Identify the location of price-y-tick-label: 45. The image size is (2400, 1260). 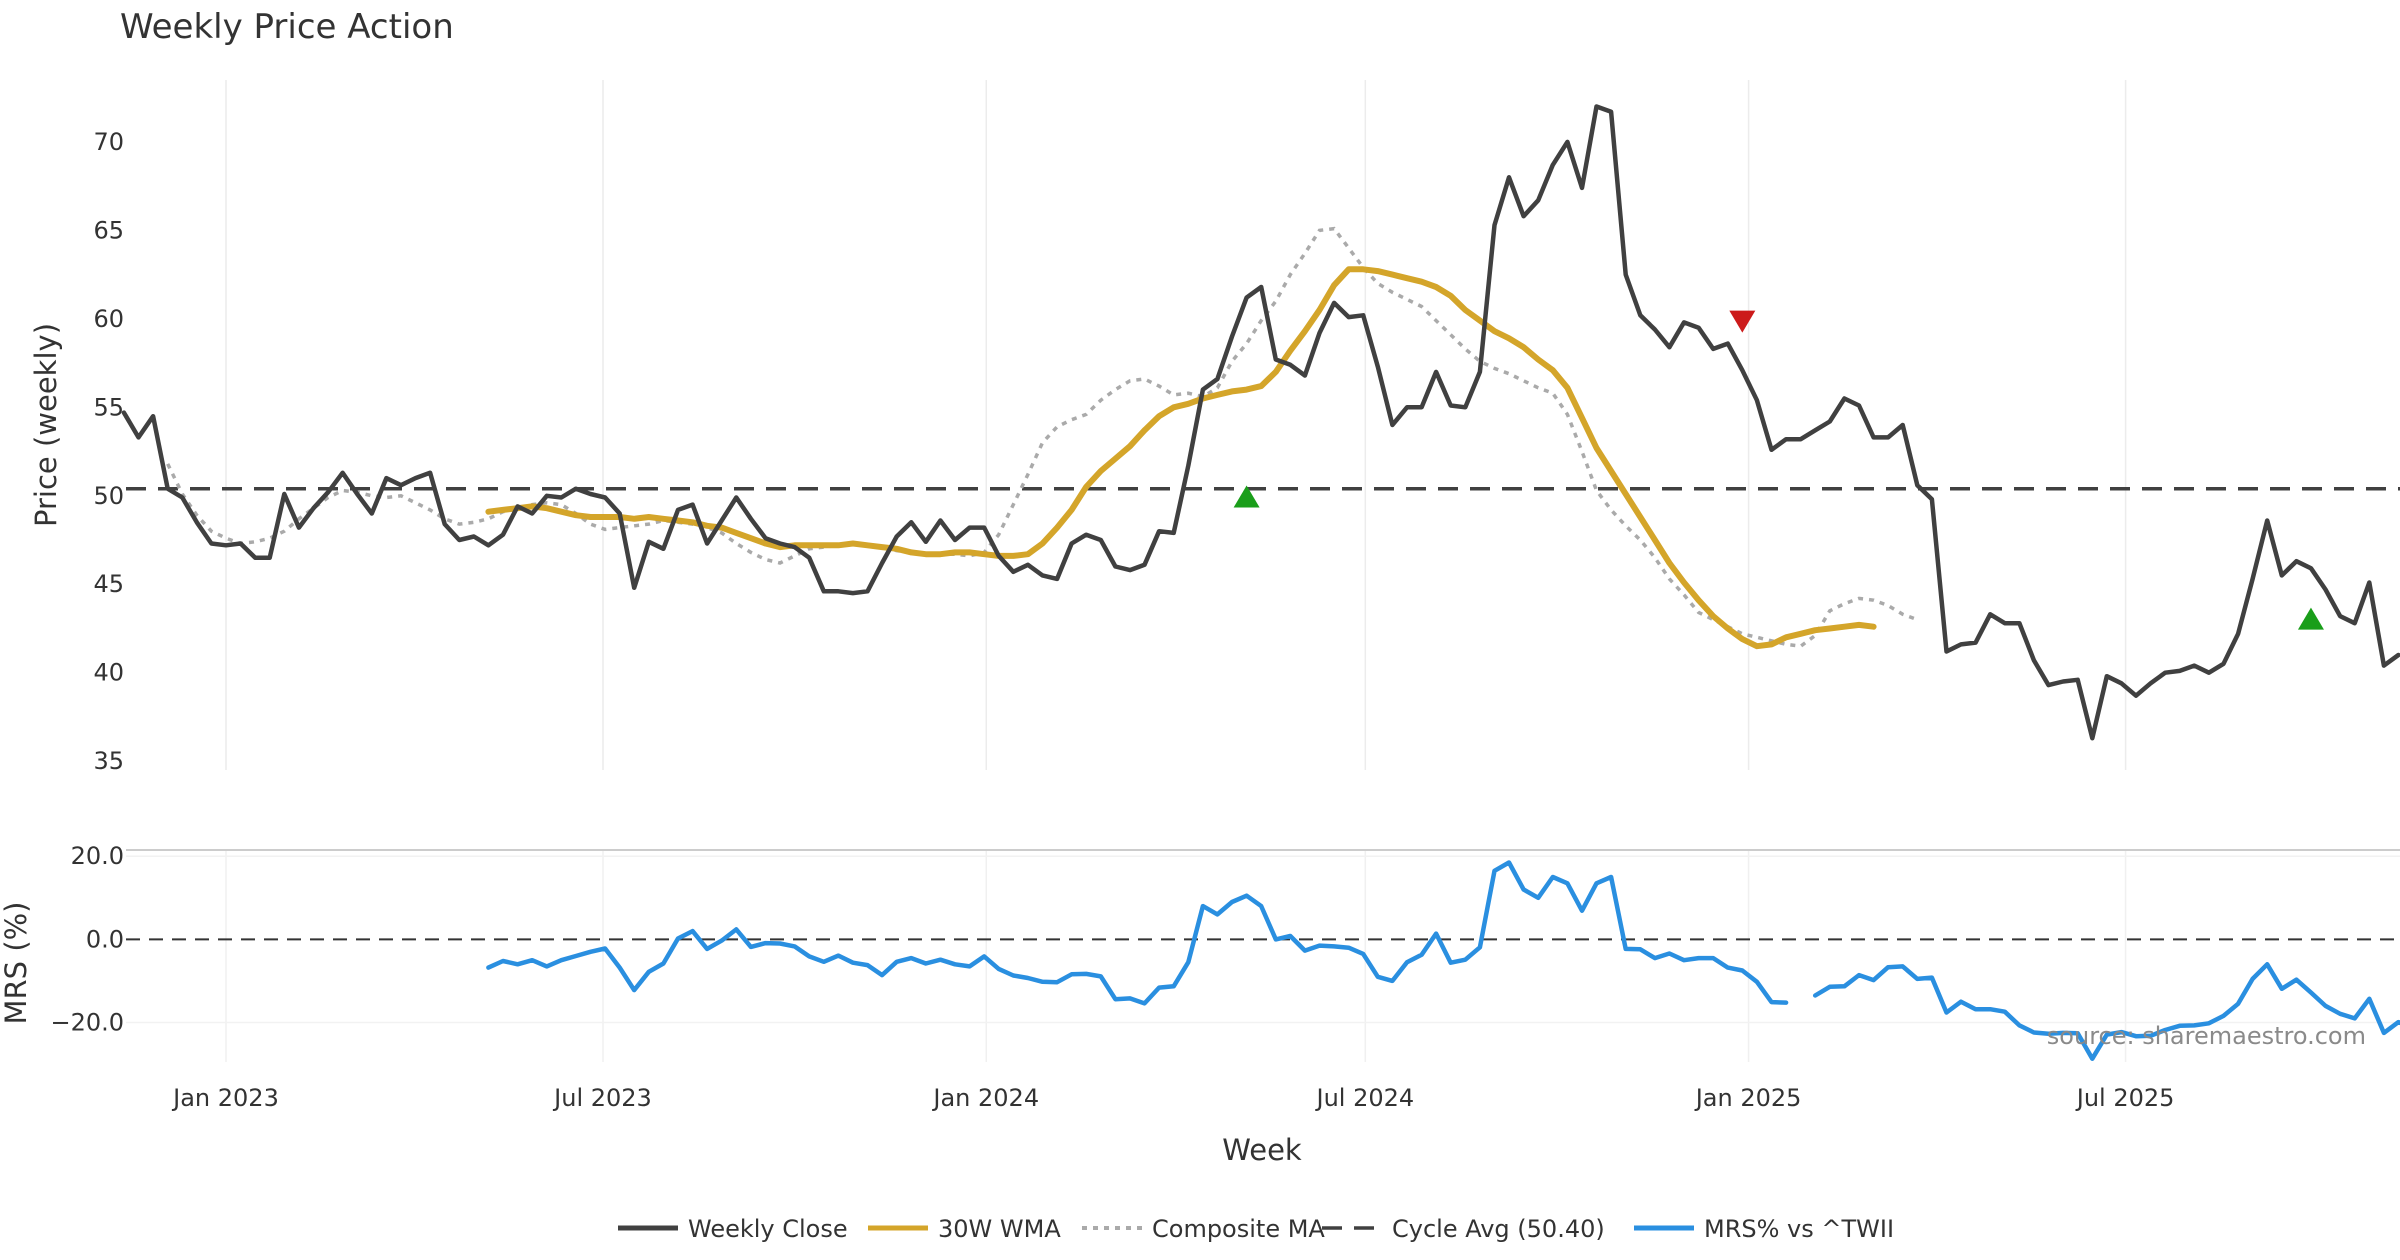
(108, 584).